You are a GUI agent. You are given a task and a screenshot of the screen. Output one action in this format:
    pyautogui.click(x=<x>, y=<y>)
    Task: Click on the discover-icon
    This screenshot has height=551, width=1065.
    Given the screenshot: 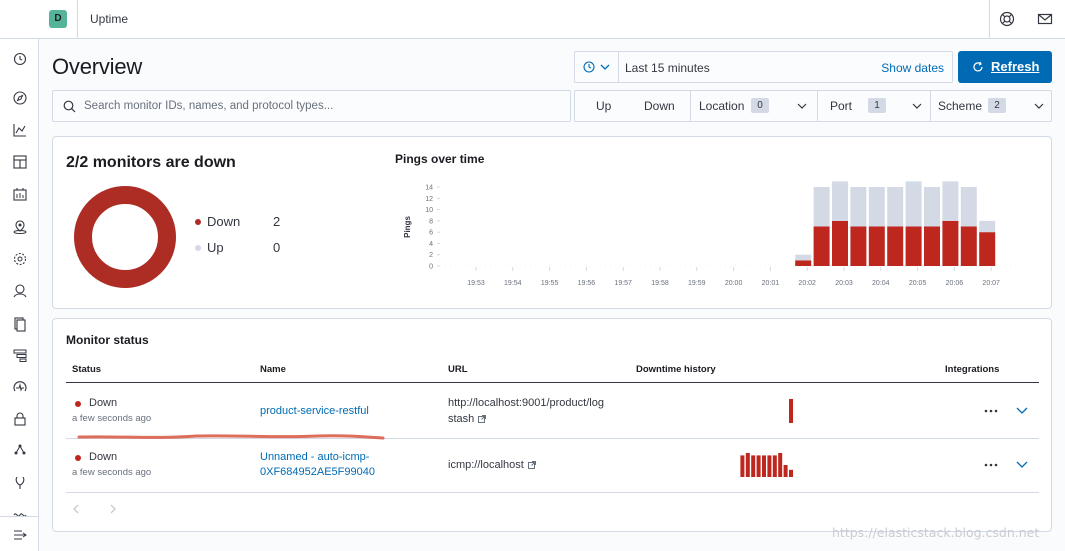 What is the action you would take?
    pyautogui.click(x=20, y=98)
    